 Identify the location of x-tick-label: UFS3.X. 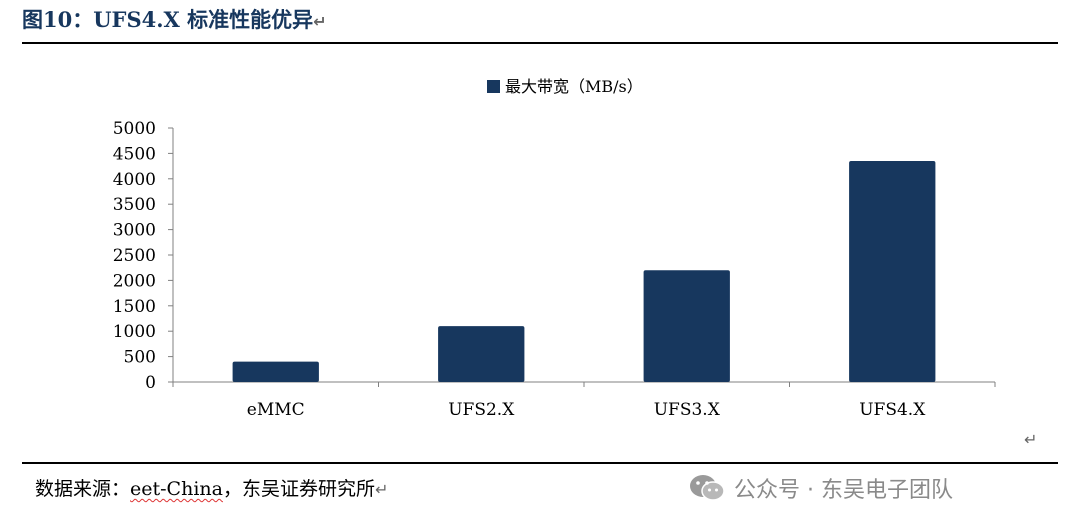
(687, 410).